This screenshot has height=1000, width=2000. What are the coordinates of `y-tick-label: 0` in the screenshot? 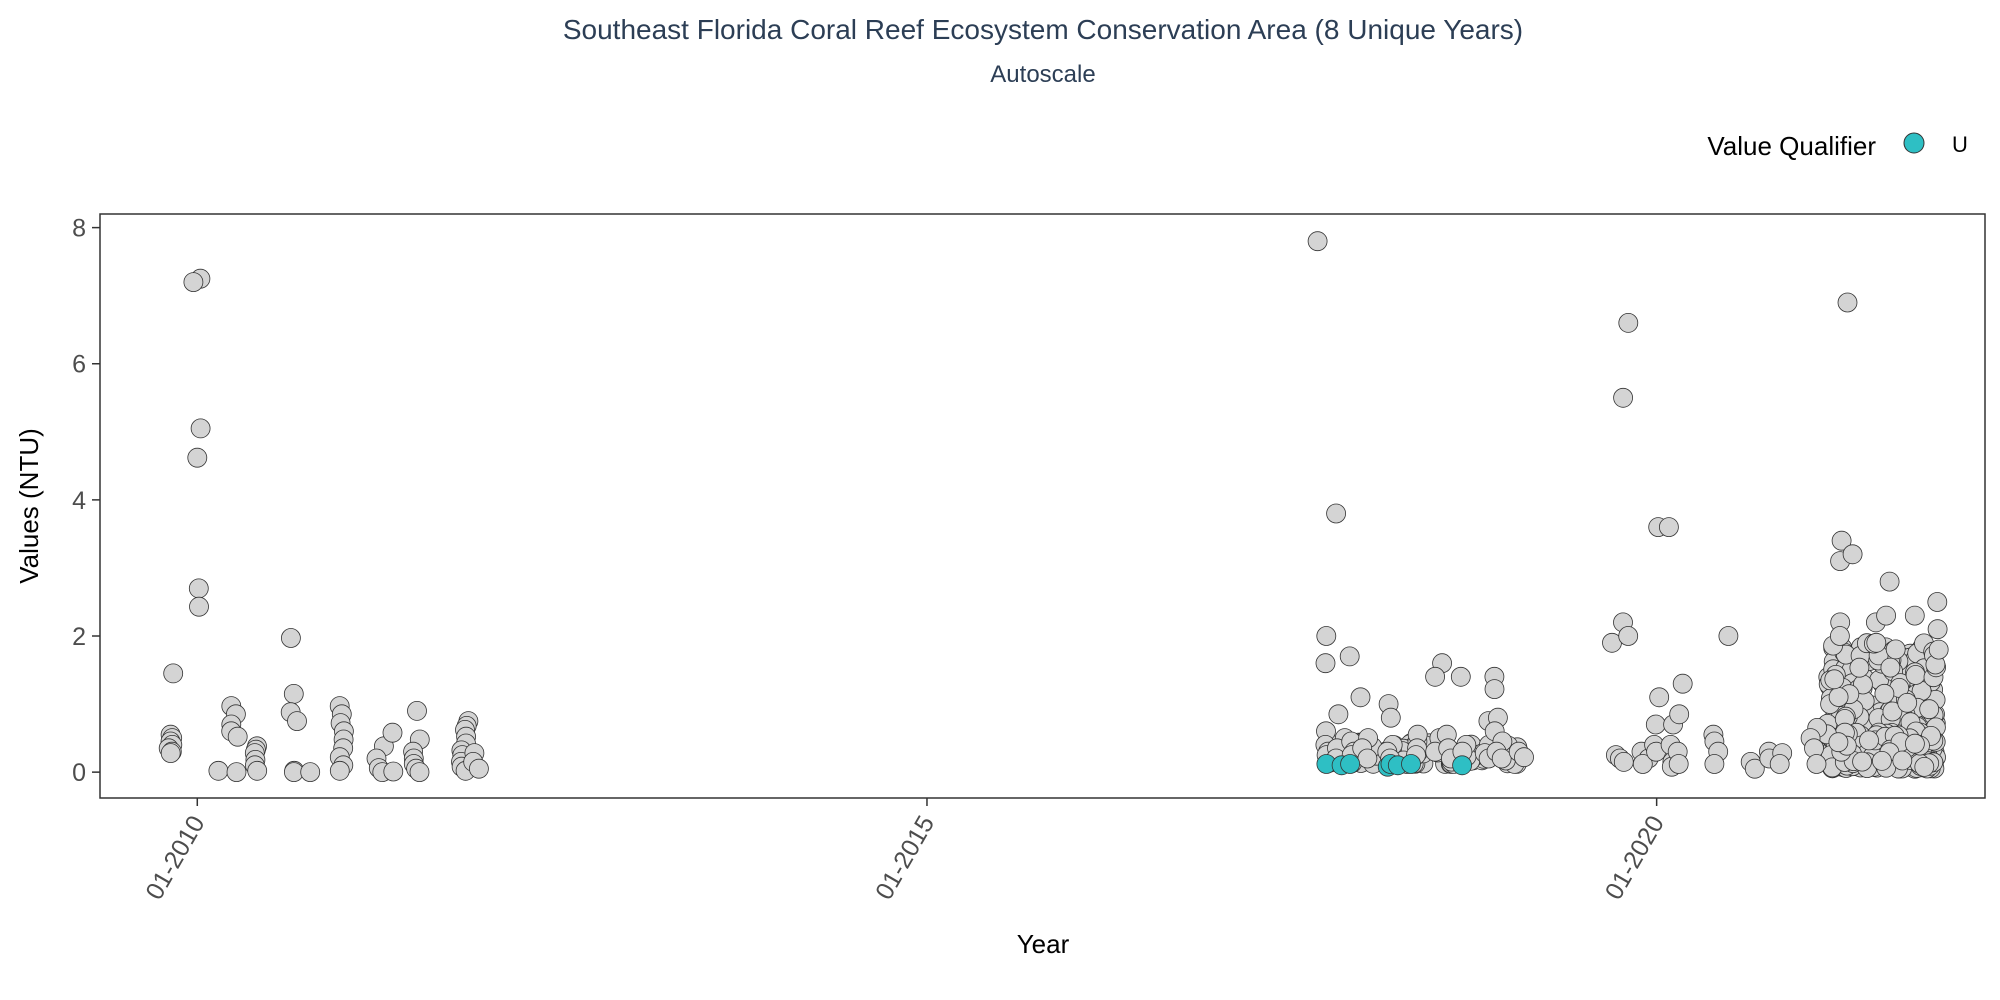 It's located at (79, 773).